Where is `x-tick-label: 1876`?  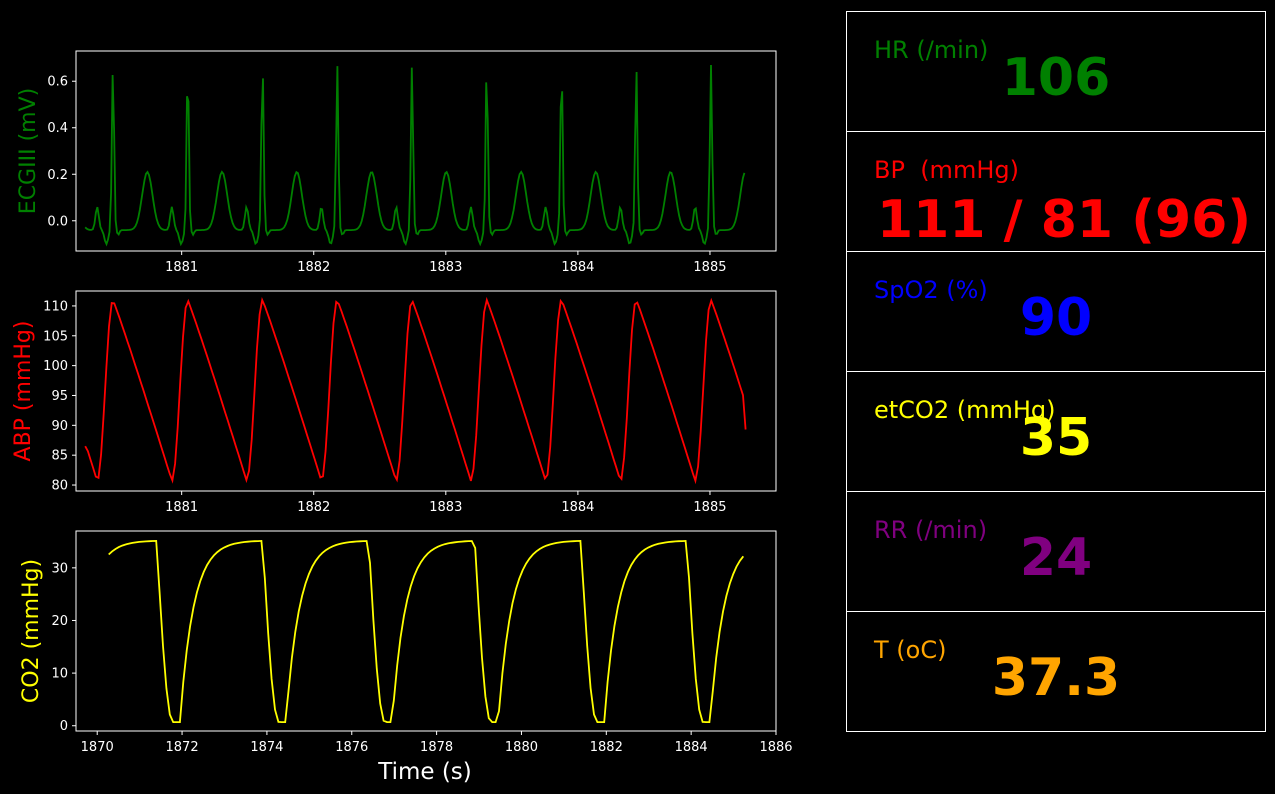
x-tick-label: 1876 is located at coordinates (351, 747).